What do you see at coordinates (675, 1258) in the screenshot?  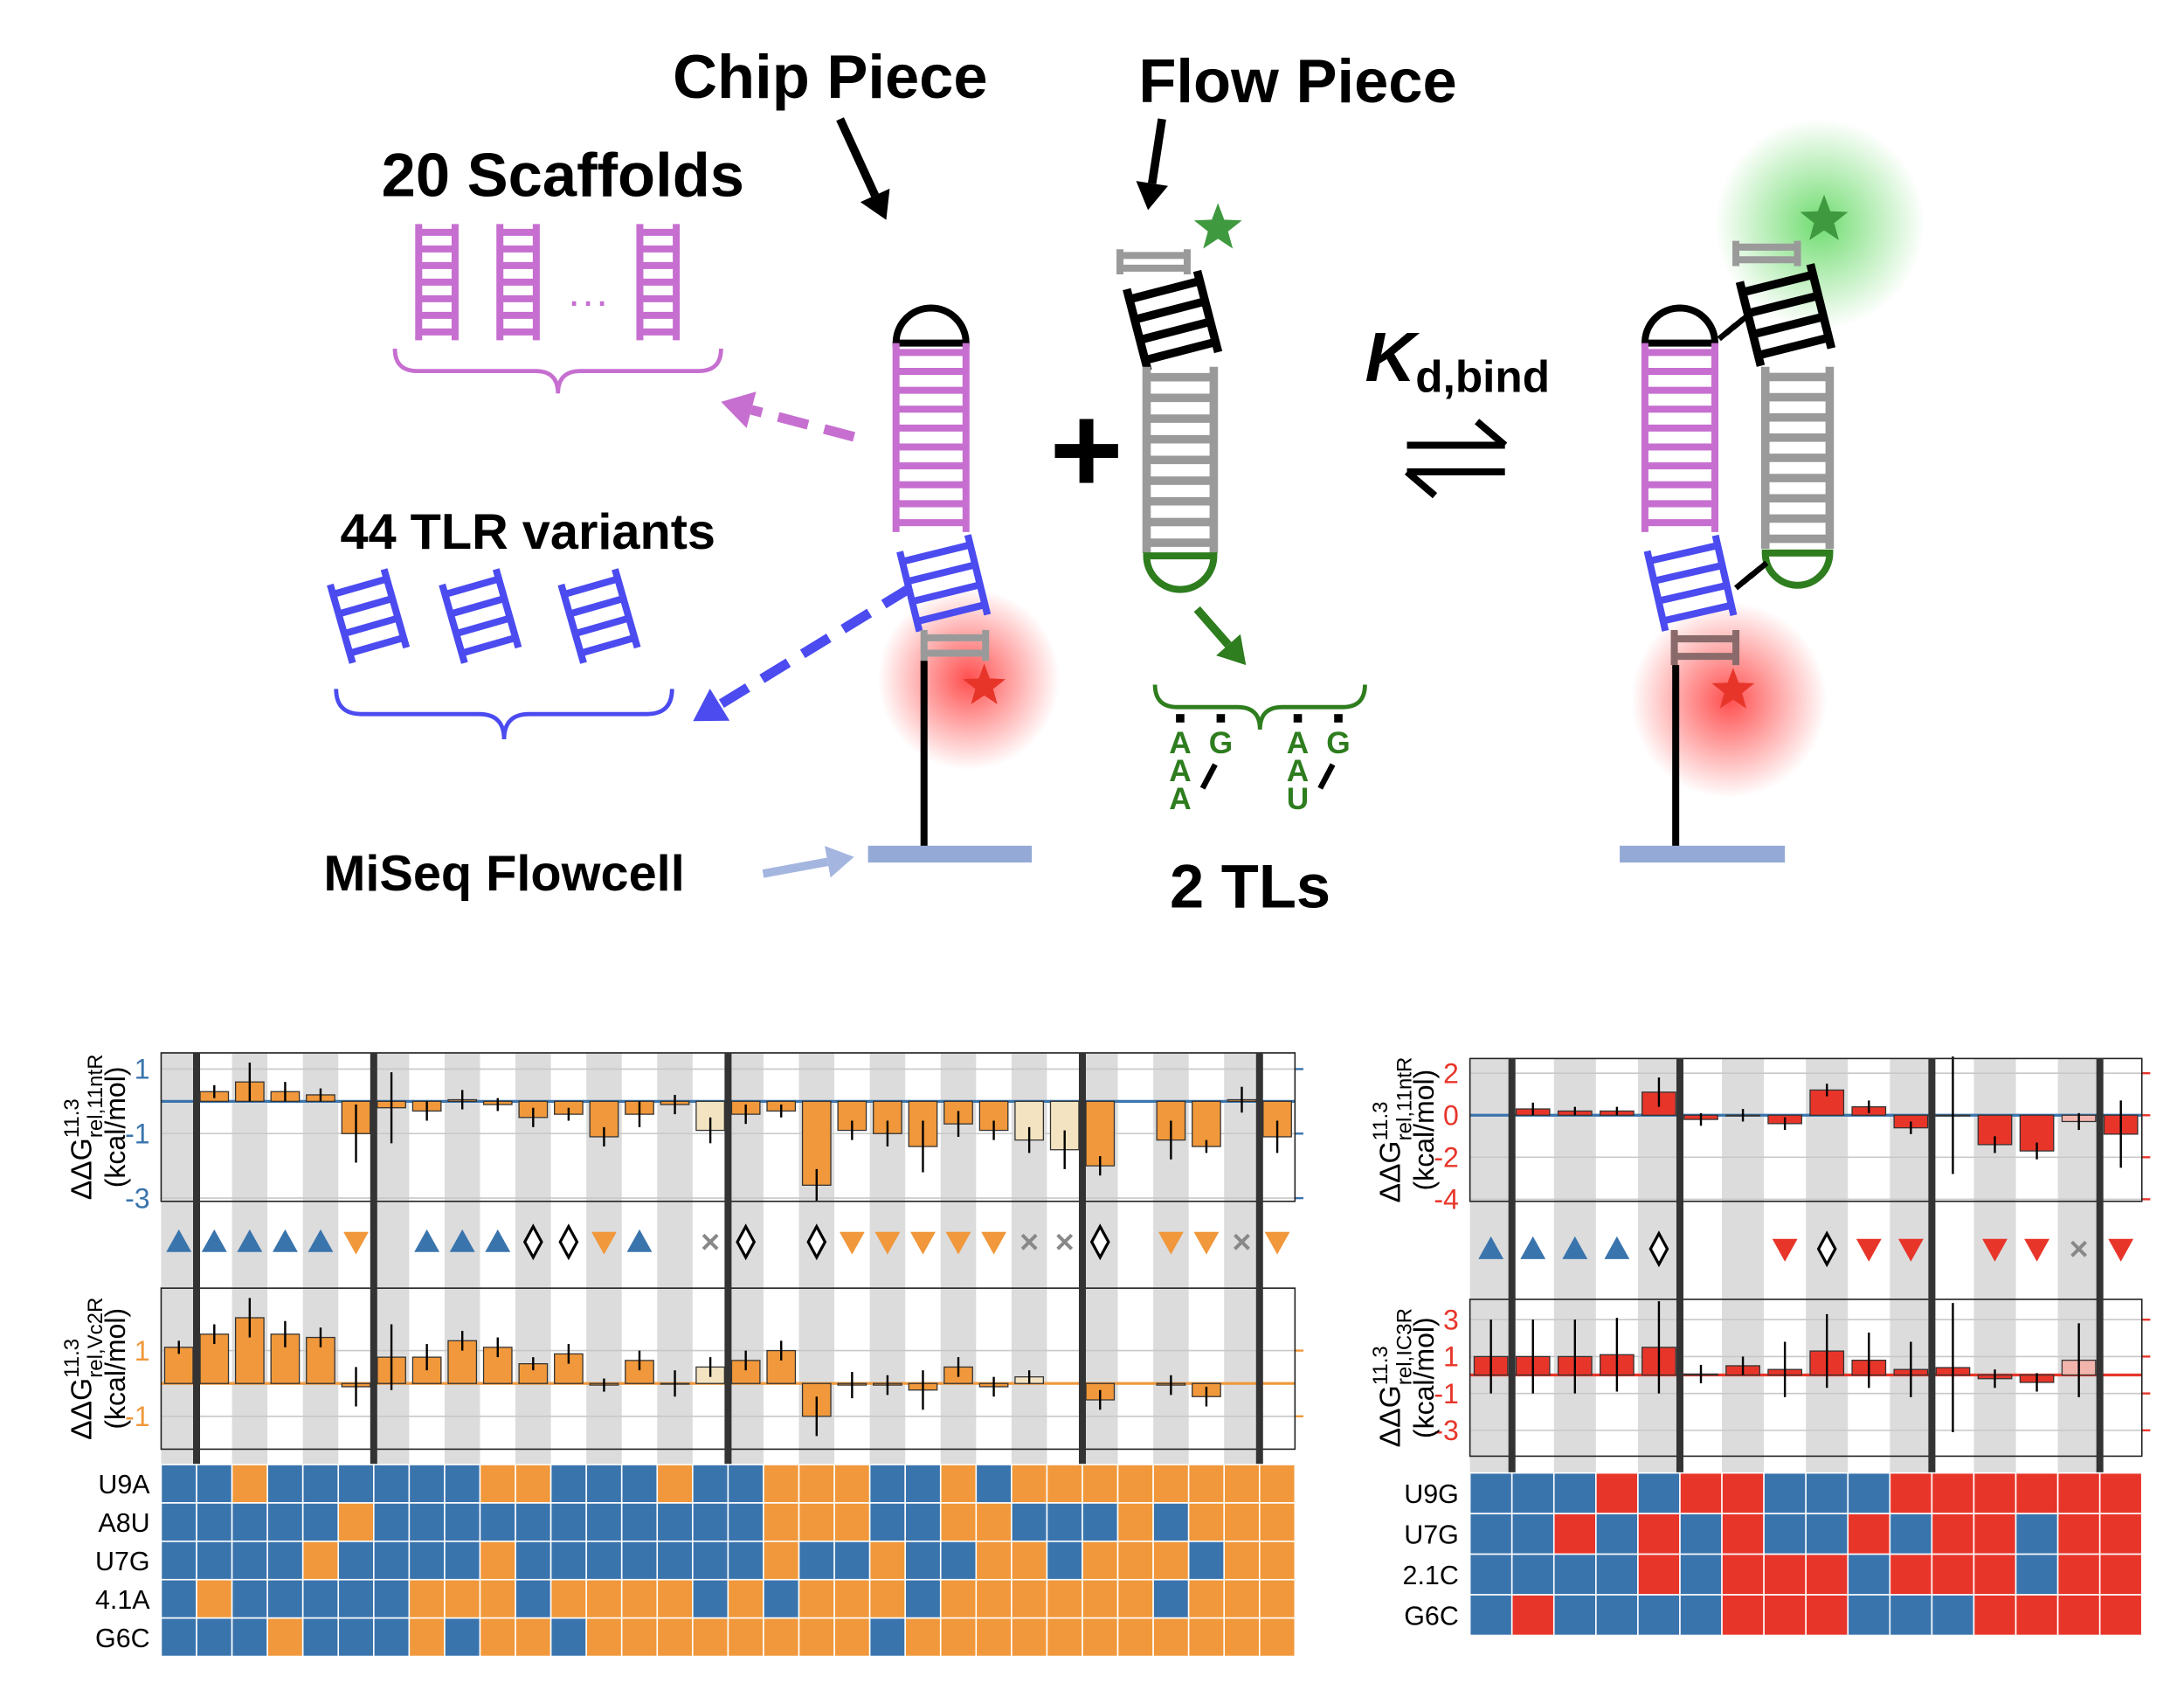 I see `stripe` at bounding box center [675, 1258].